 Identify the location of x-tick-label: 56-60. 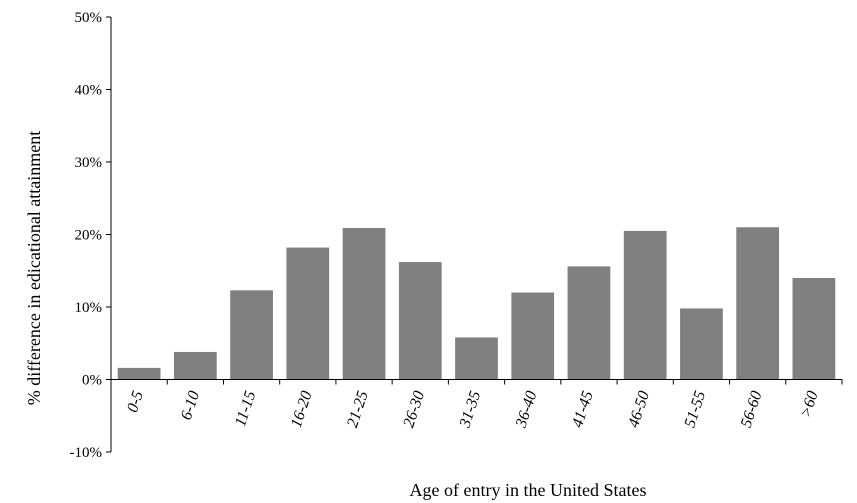
(752, 409).